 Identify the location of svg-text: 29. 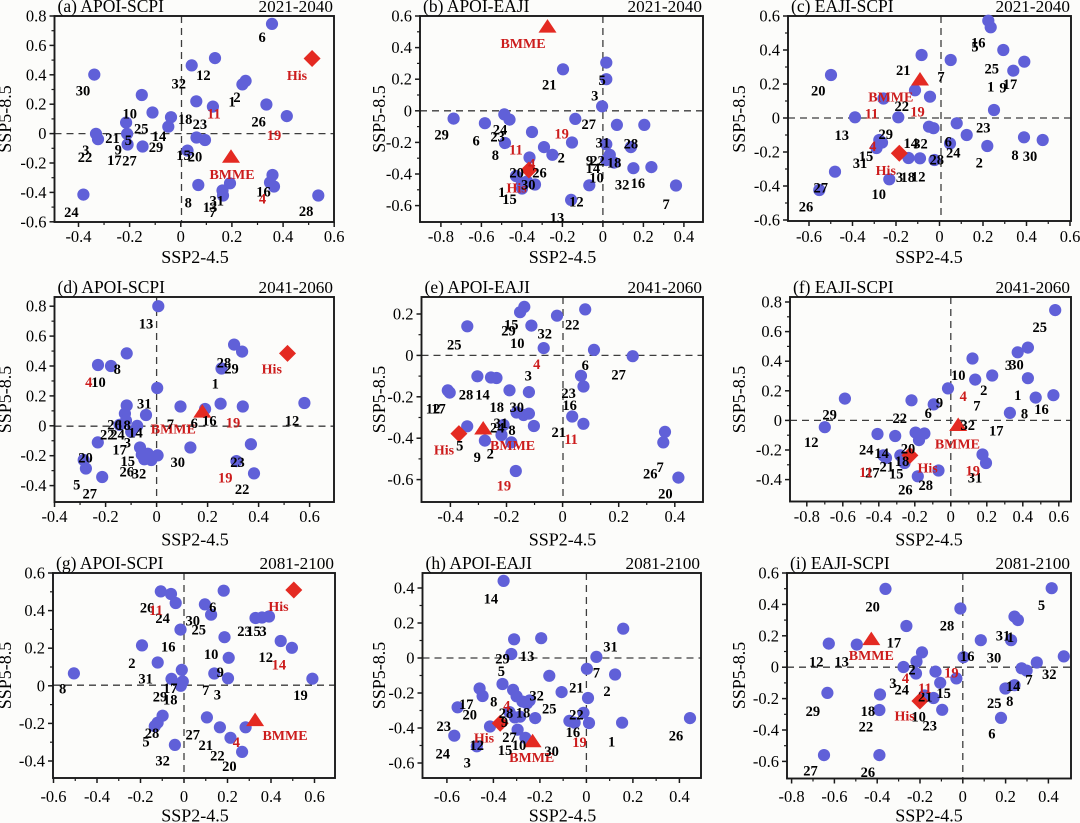
(885, 135).